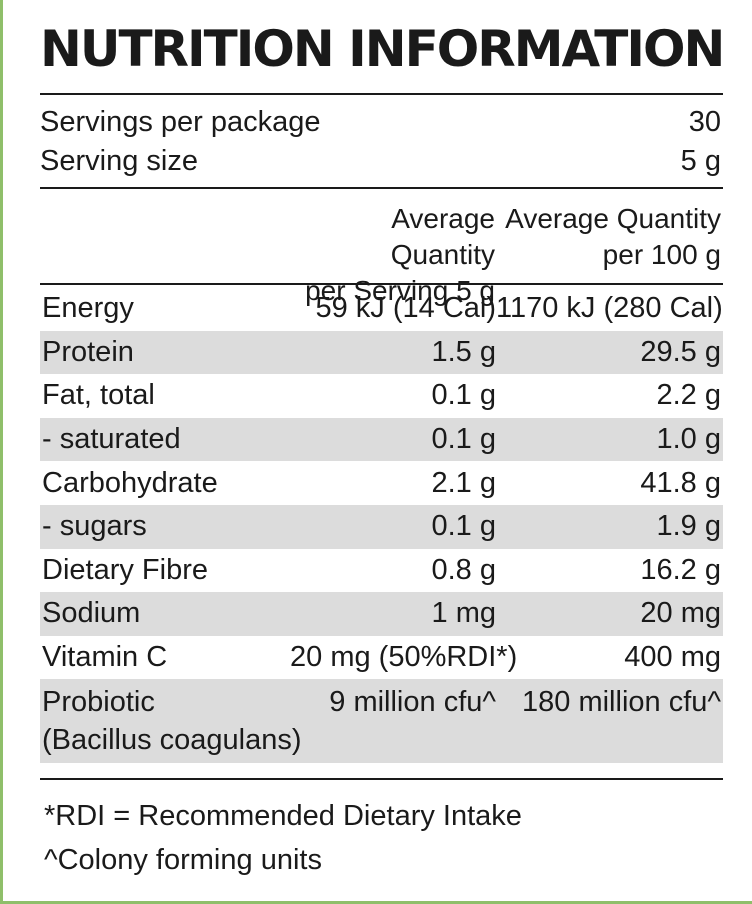  Describe the element at coordinates (689, 439) in the screenshot. I see `nutrient-per-100g: 1.0 g` at that location.